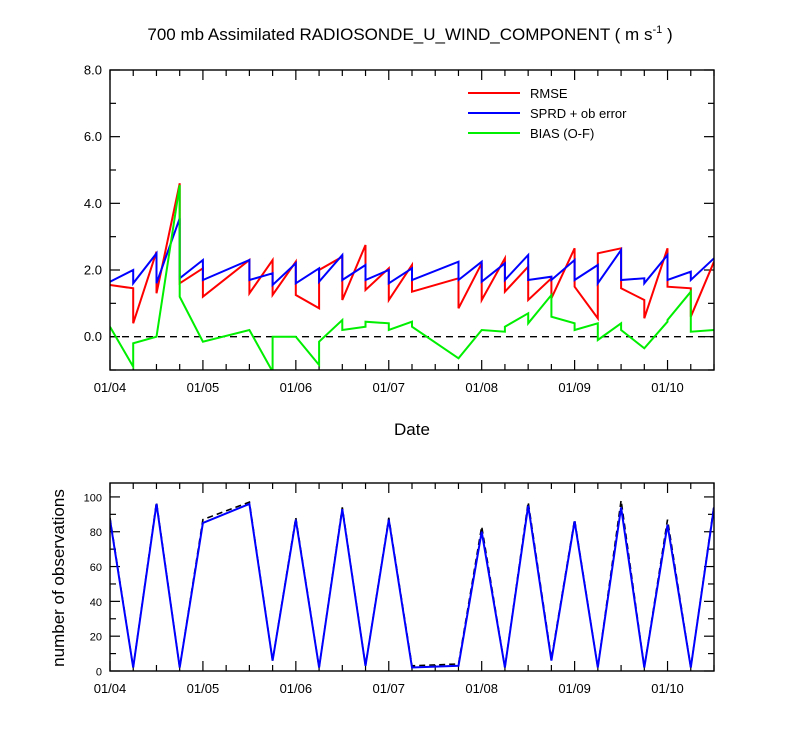 The height and width of the screenshot is (750, 800). What do you see at coordinates (93, 336) in the screenshot?
I see `y-tick-label: 0.0` at bounding box center [93, 336].